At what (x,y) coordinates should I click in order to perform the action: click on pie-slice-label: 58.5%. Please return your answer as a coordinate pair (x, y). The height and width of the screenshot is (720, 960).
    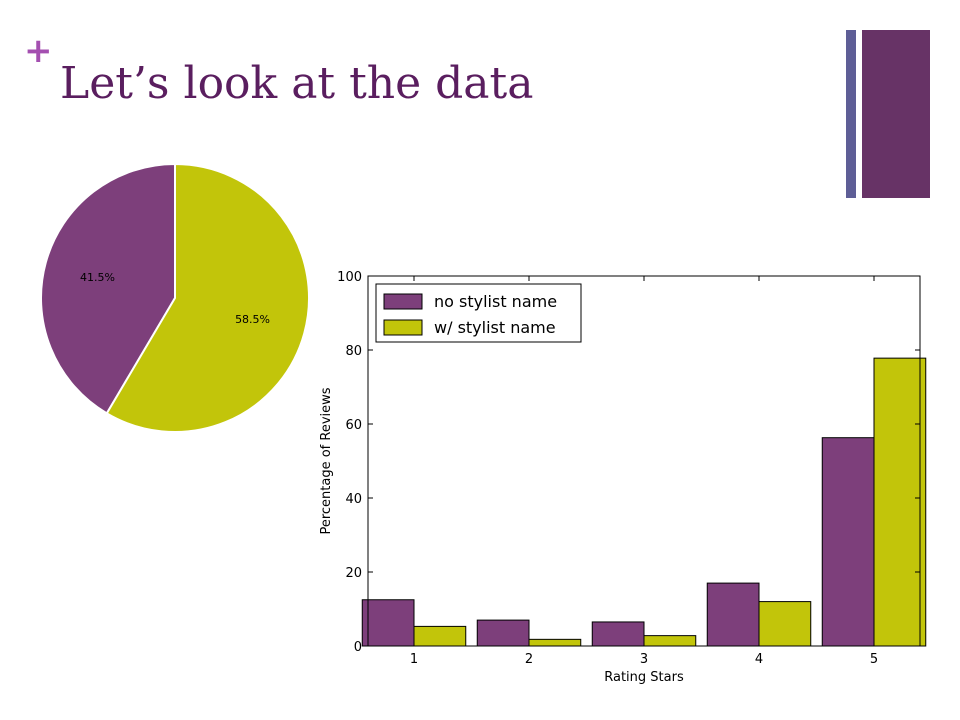
    Looking at the image, I should click on (252, 319).